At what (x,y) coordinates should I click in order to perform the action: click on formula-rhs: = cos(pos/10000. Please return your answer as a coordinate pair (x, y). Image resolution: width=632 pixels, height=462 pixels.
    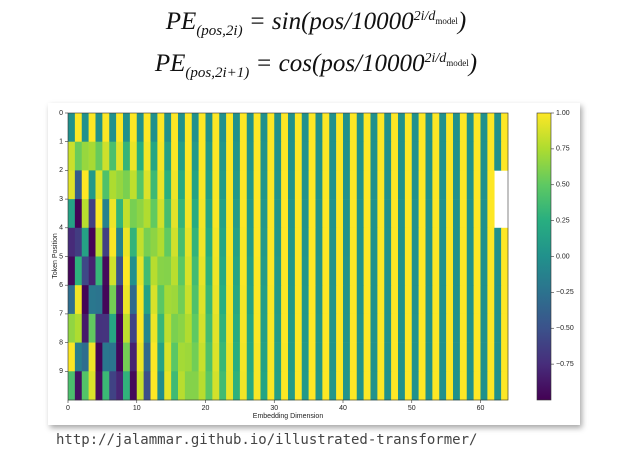
    Looking at the image, I should click on (340, 63).